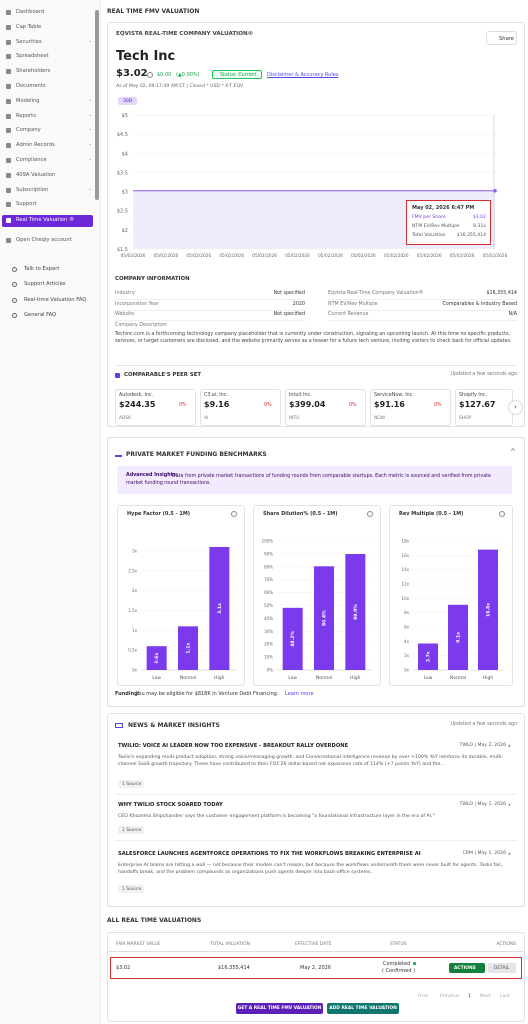  Describe the element at coordinates (407, 641) in the screenshot. I see `y-tick-label: 4x` at that location.